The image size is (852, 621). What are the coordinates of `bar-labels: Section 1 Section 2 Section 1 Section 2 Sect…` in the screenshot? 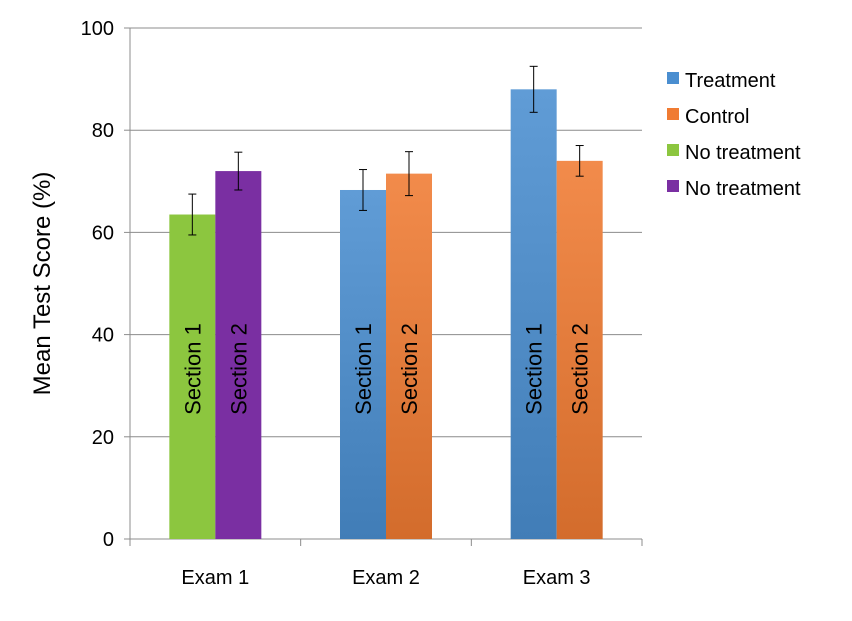 It's located at (386, 369).